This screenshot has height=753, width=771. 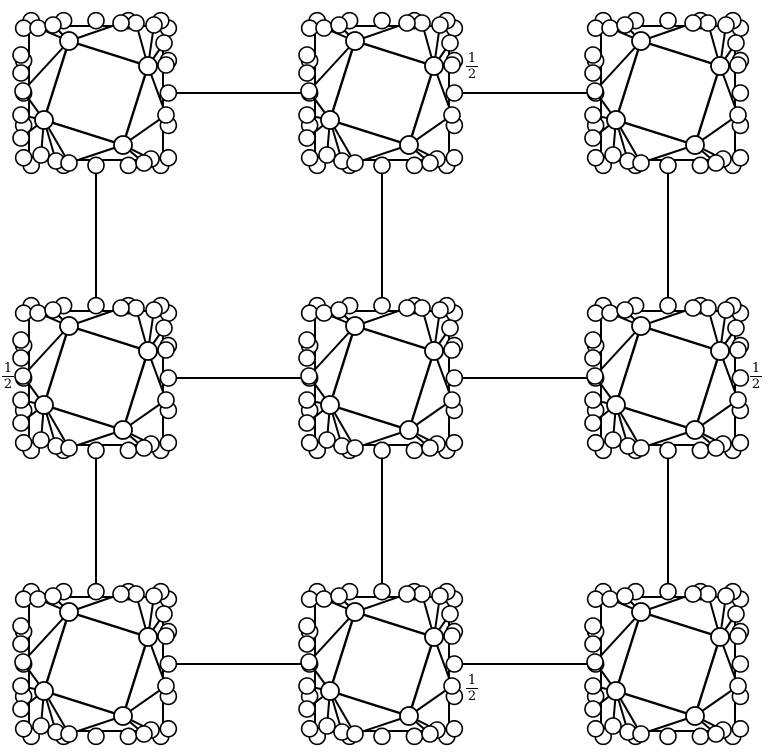 I want to click on gadget-cluster, so click(x=381, y=664).